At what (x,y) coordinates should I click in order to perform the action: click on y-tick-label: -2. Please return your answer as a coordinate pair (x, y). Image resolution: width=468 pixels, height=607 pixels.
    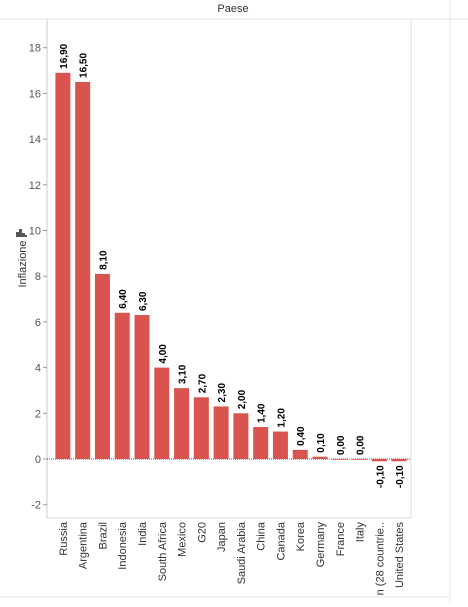
    Looking at the image, I should click on (36, 506).